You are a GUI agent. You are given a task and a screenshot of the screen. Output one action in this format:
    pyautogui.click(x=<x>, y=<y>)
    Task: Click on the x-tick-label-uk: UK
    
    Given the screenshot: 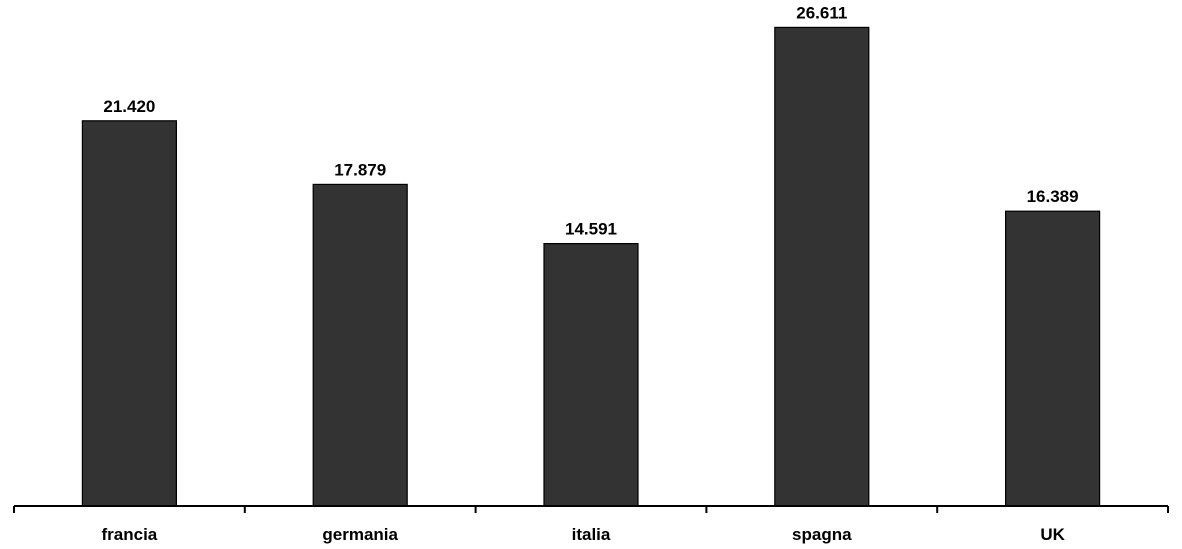 What is the action you would take?
    pyautogui.click(x=1052, y=534)
    